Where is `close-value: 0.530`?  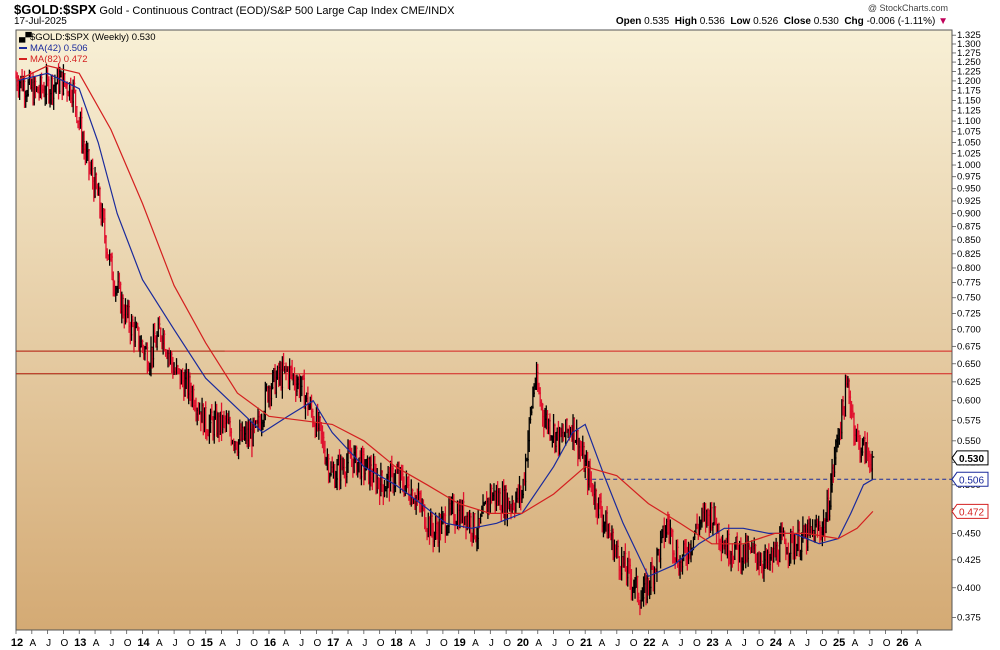
close-value: 0.530 is located at coordinates (826, 21).